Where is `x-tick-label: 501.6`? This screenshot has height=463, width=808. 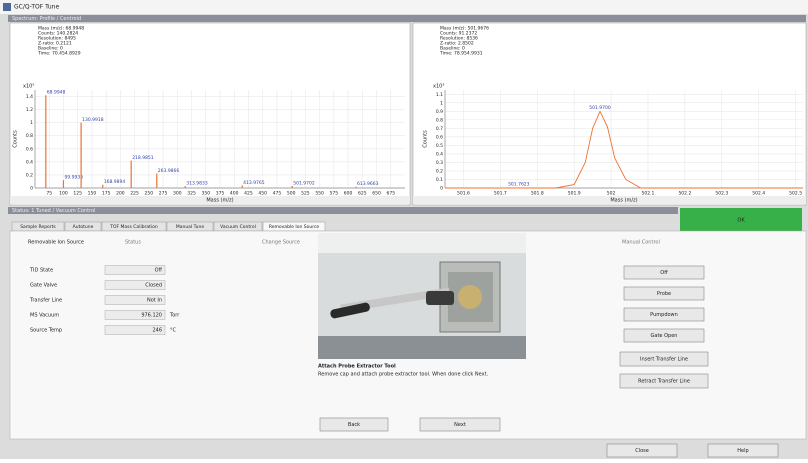 x-tick-label: 501.6 is located at coordinates (463, 194).